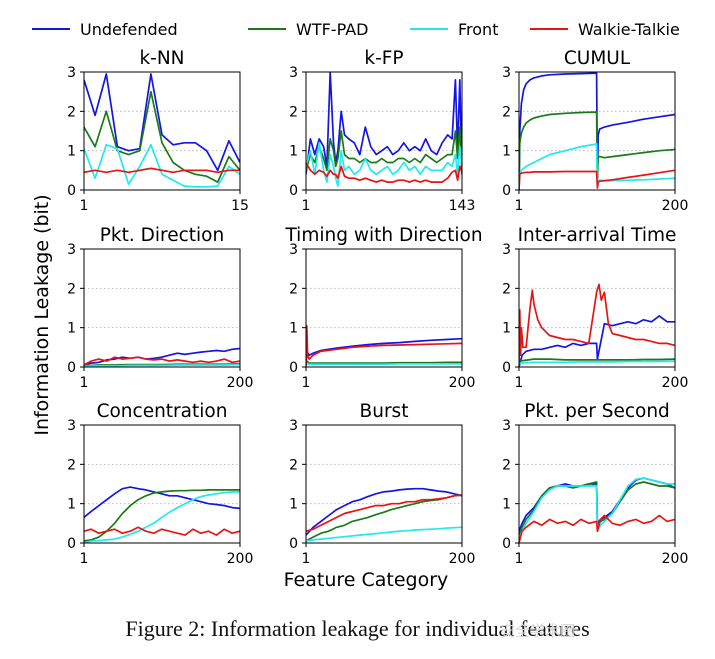 The height and width of the screenshot is (659, 715). Describe the element at coordinates (629, 29) in the screenshot. I see `legend-label: Walkie-Talkie` at that location.